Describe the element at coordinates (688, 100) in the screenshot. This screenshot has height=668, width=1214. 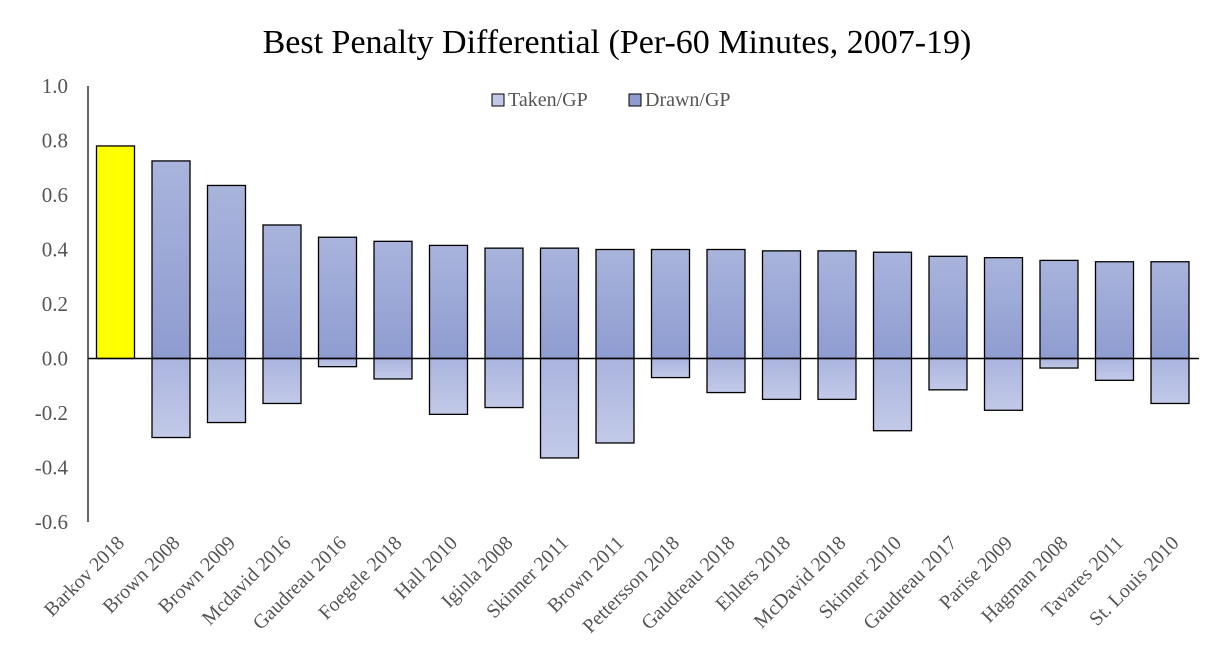
I see `legend-label: Drawn/GP` at that location.